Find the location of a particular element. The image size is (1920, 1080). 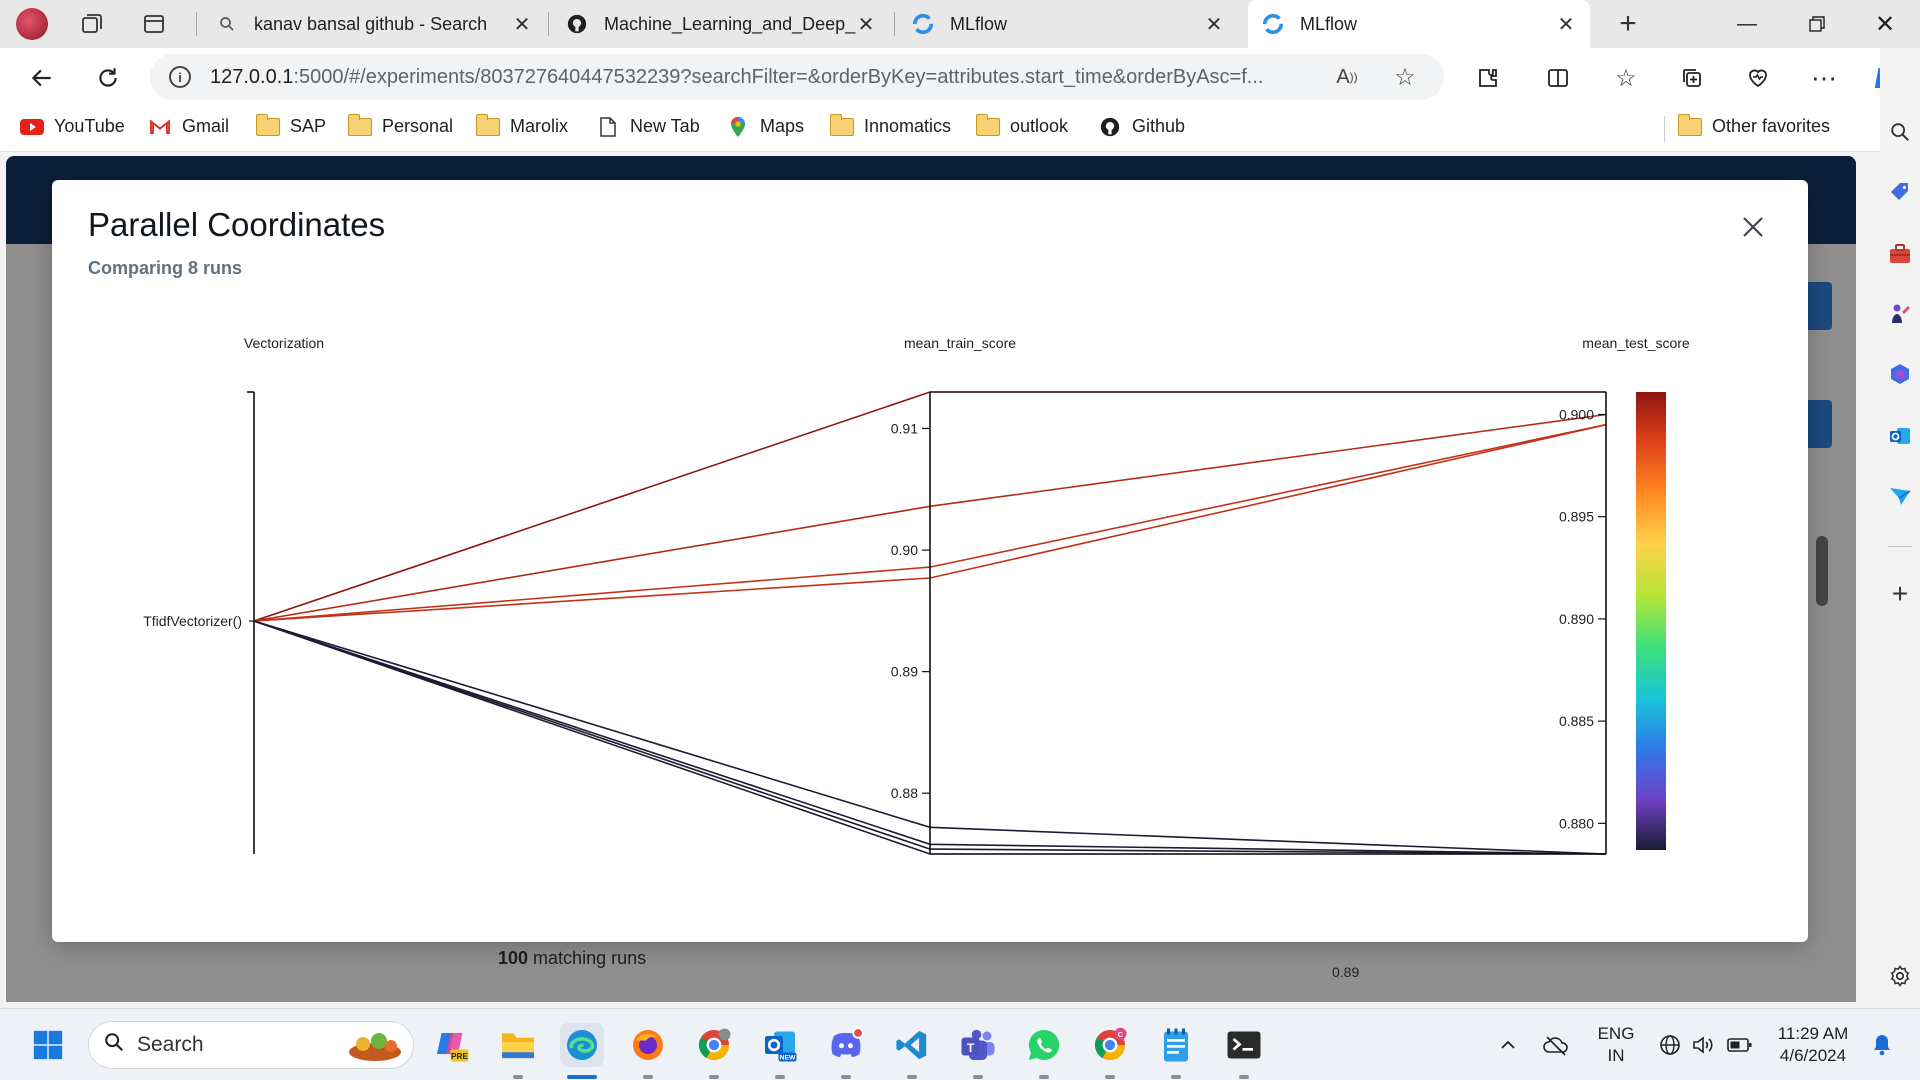

favorite-youtube: YouTube is located at coordinates (72, 126).